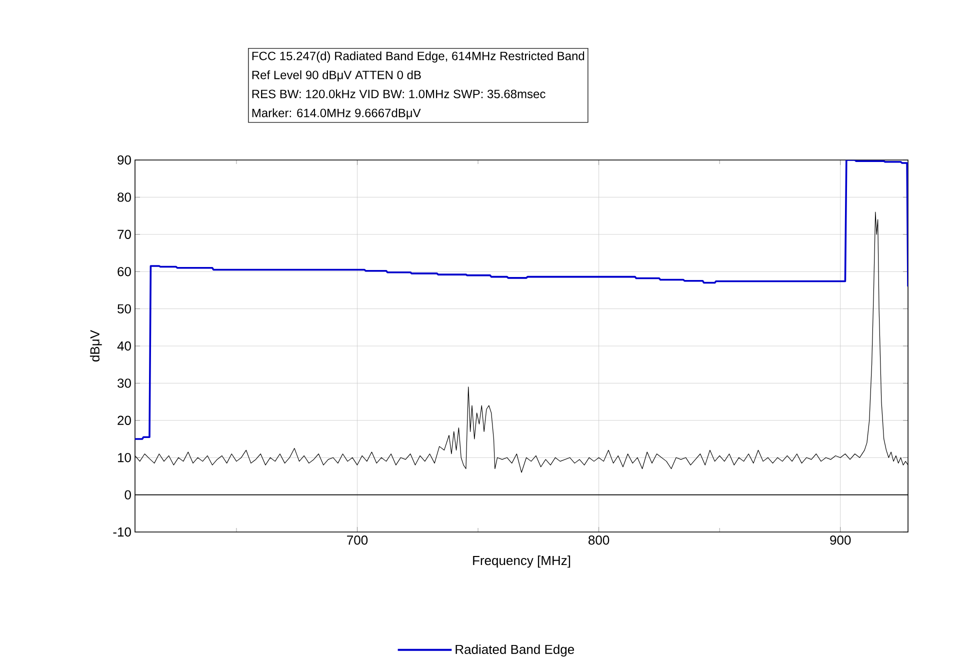 The image size is (954, 672). What do you see at coordinates (124, 346) in the screenshot?
I see `y-tick-label: 40` at bounding box center [124, 346].